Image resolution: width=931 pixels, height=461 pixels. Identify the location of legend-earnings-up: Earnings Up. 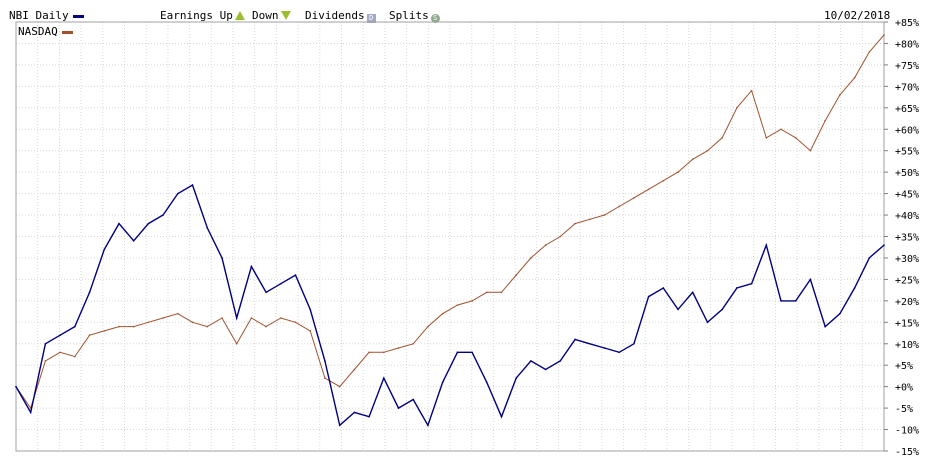
(202, 15).